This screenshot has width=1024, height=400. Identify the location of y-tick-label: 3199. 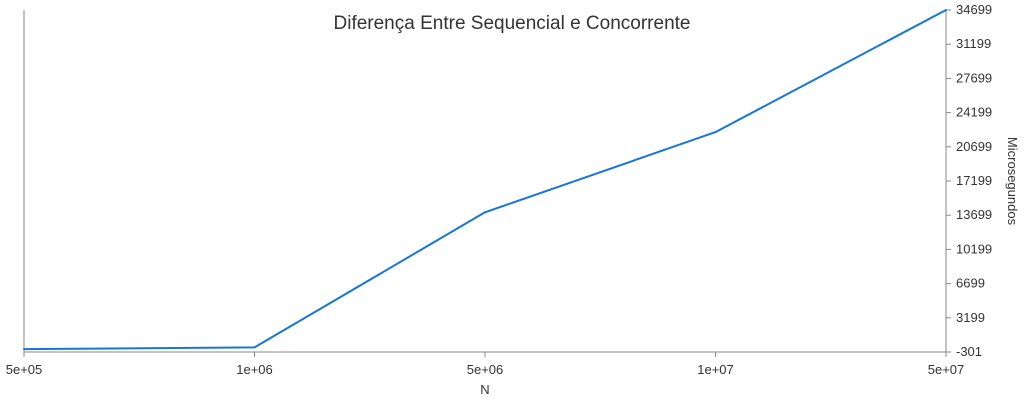
(970, 317).